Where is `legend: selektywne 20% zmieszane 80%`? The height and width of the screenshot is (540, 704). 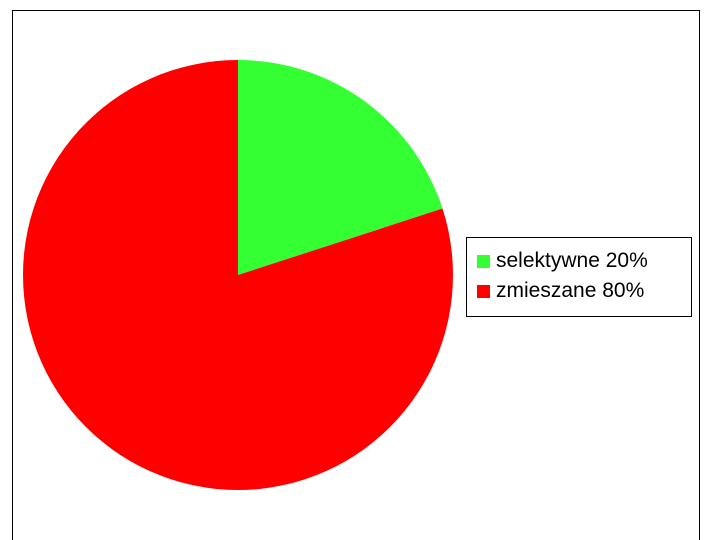 legend: selektywne 20% zmieszane 80% is located at coordinates (579, 277).